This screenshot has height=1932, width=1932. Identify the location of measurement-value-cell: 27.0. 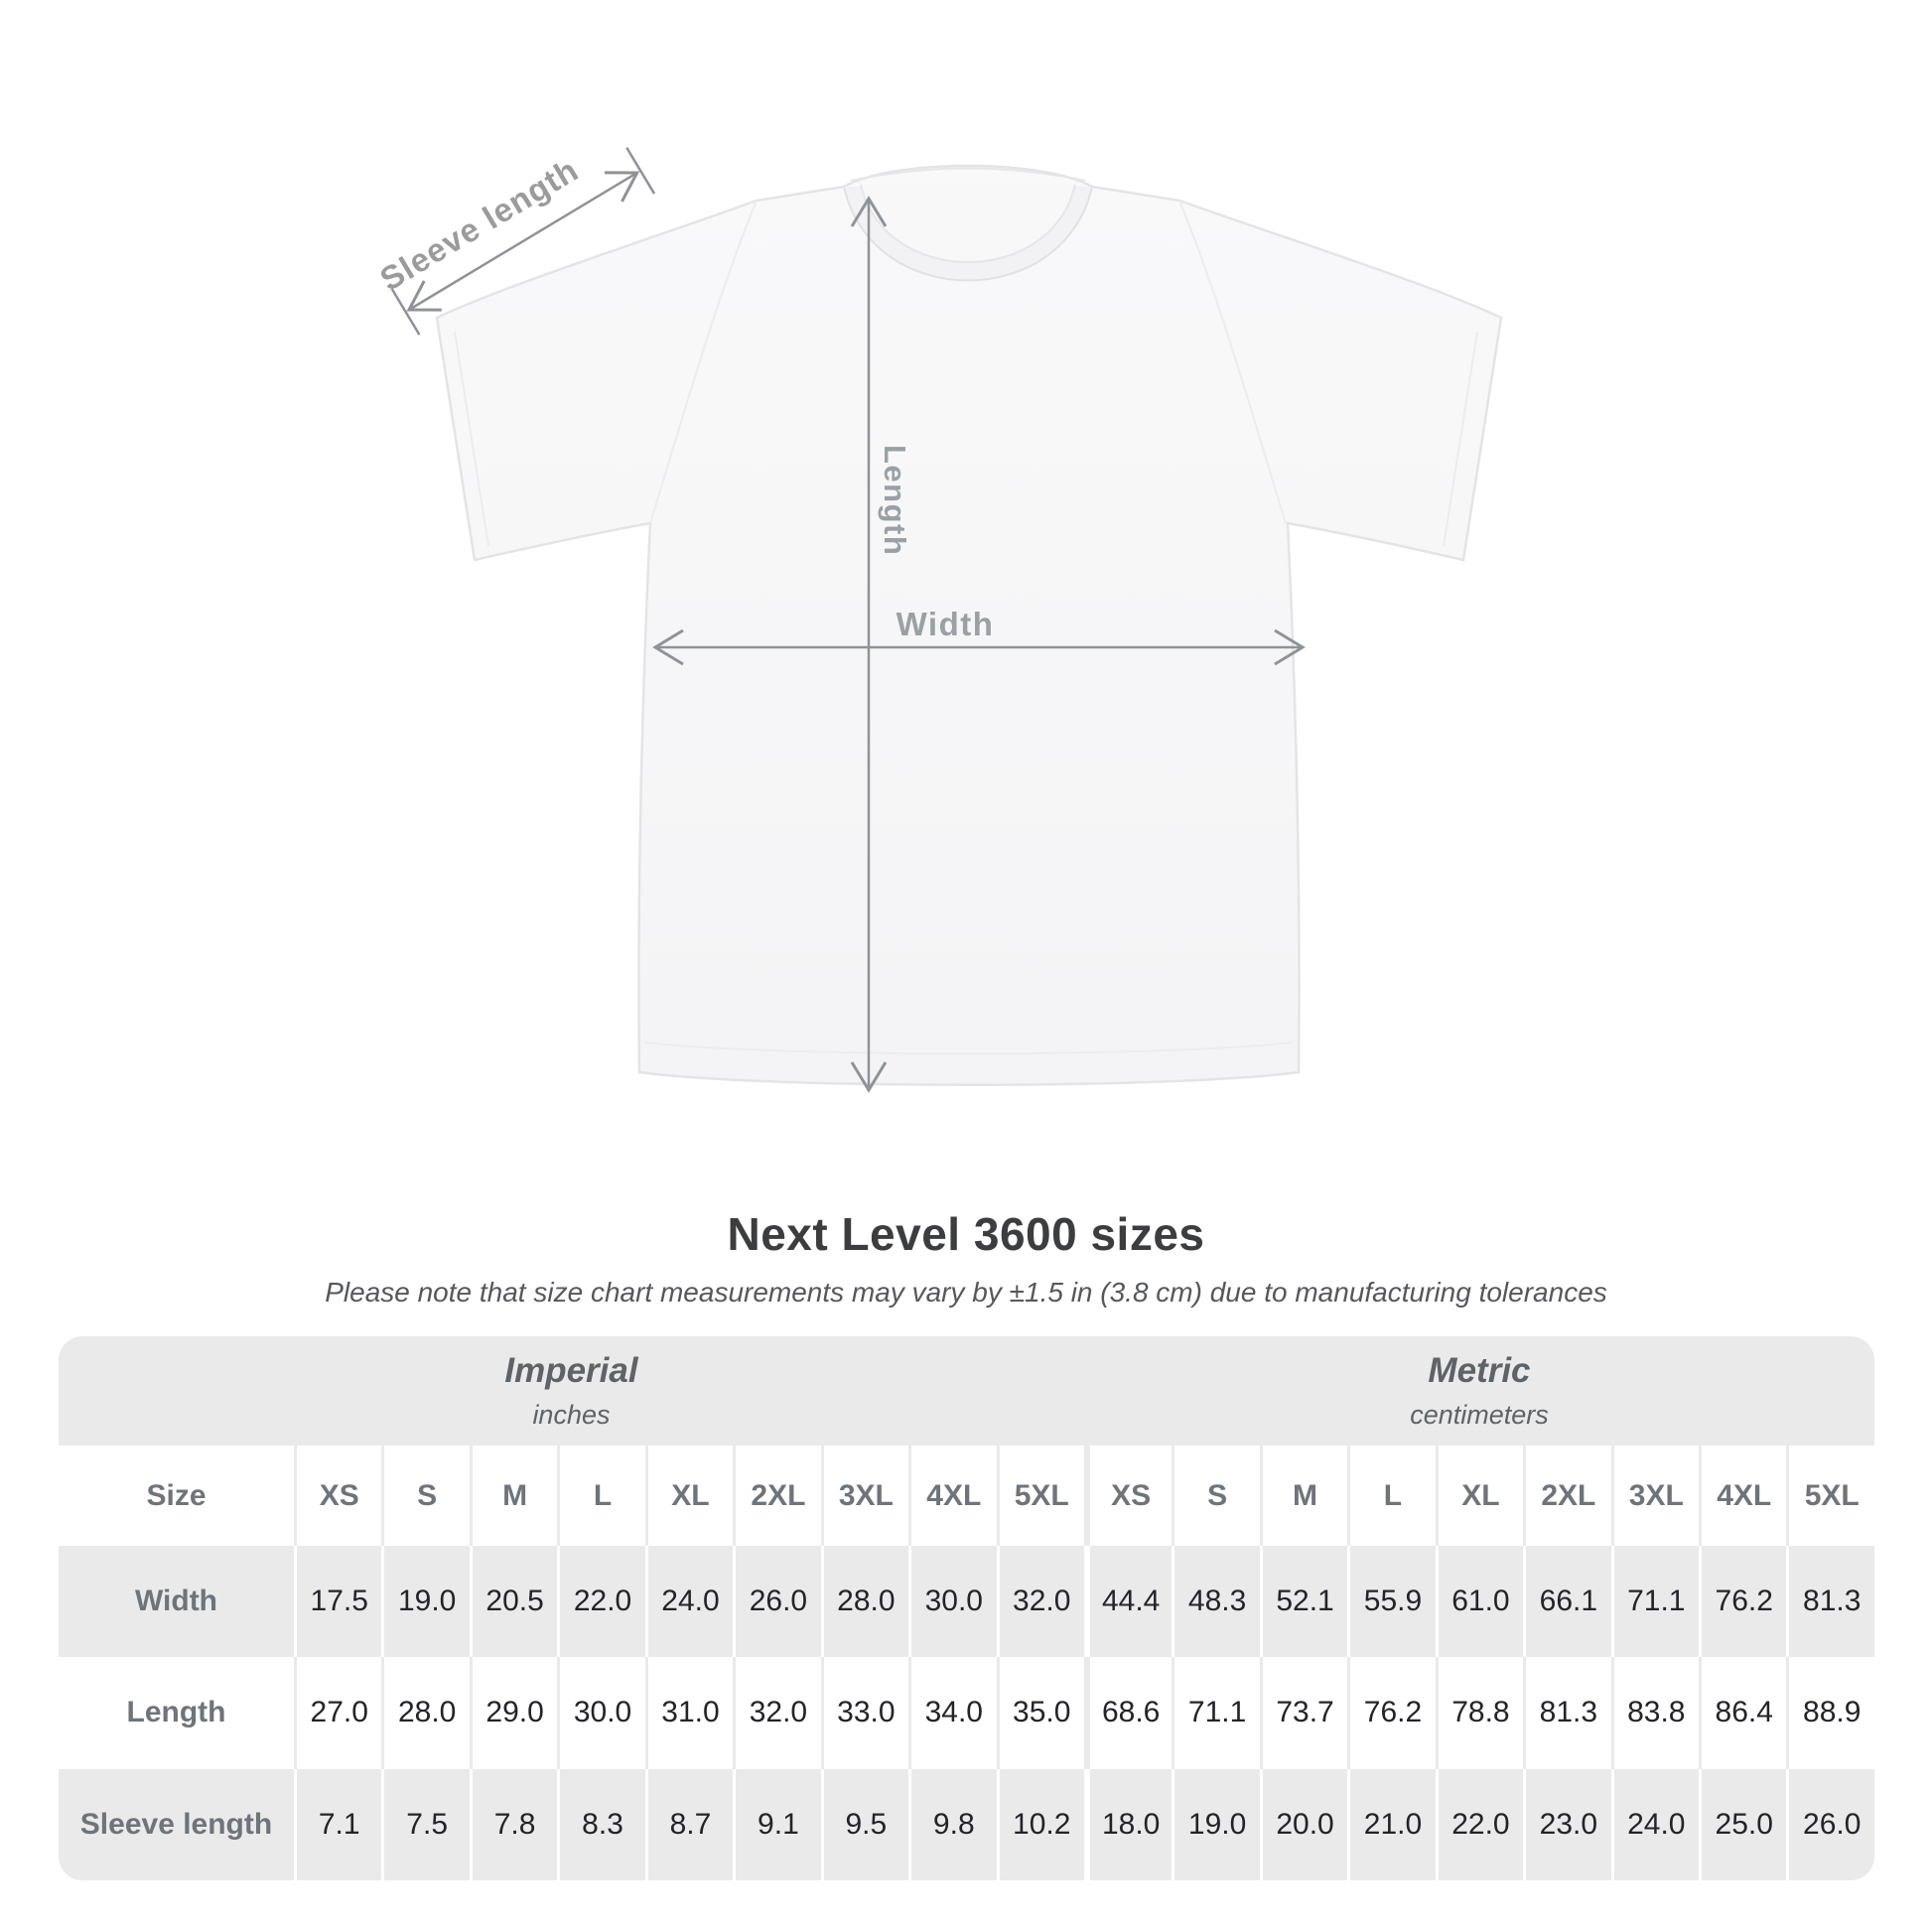
(338, 1713).